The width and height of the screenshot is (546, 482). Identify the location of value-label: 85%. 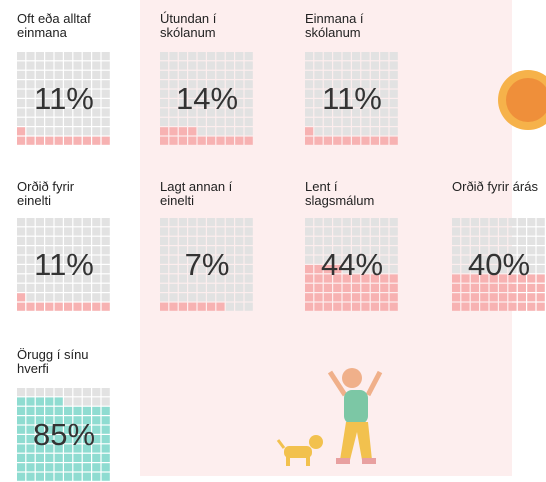
(64, 434).